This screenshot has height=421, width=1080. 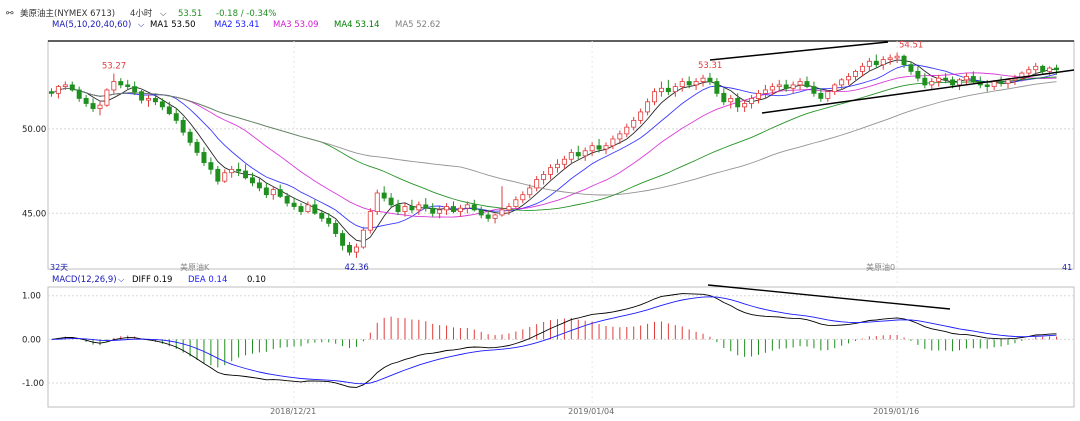 What do you see at coordinates (114, 67) in the screenshot?
I see `price-annotation: 53.27` at bounding box center [114, 67].